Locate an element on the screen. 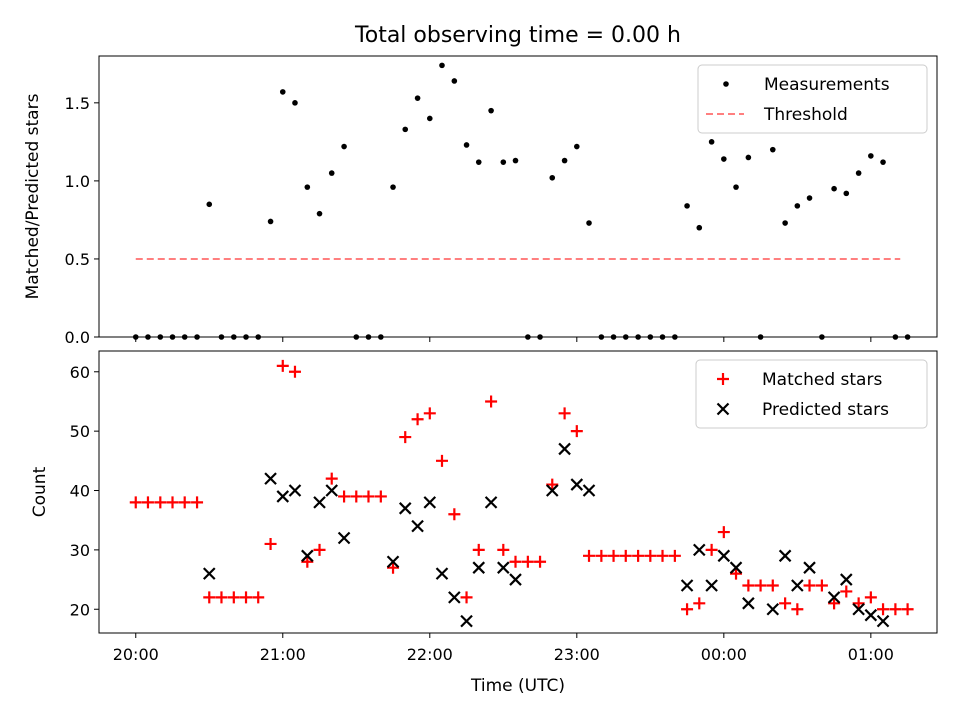 The image size is (960, 720). bottom-legend: Matched stars Predicted stars is located at coordinates (811, 394).